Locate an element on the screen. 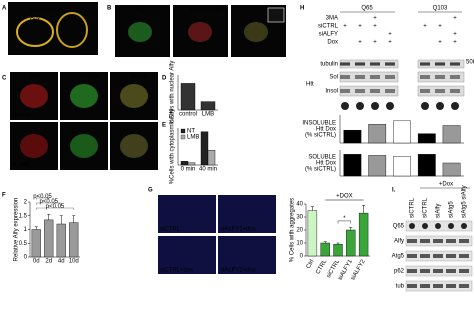 This screenshot has width=474, height=309. y-axis-label: %Cells with cytoplasmic Alfy is located at coordinates (173, 146).